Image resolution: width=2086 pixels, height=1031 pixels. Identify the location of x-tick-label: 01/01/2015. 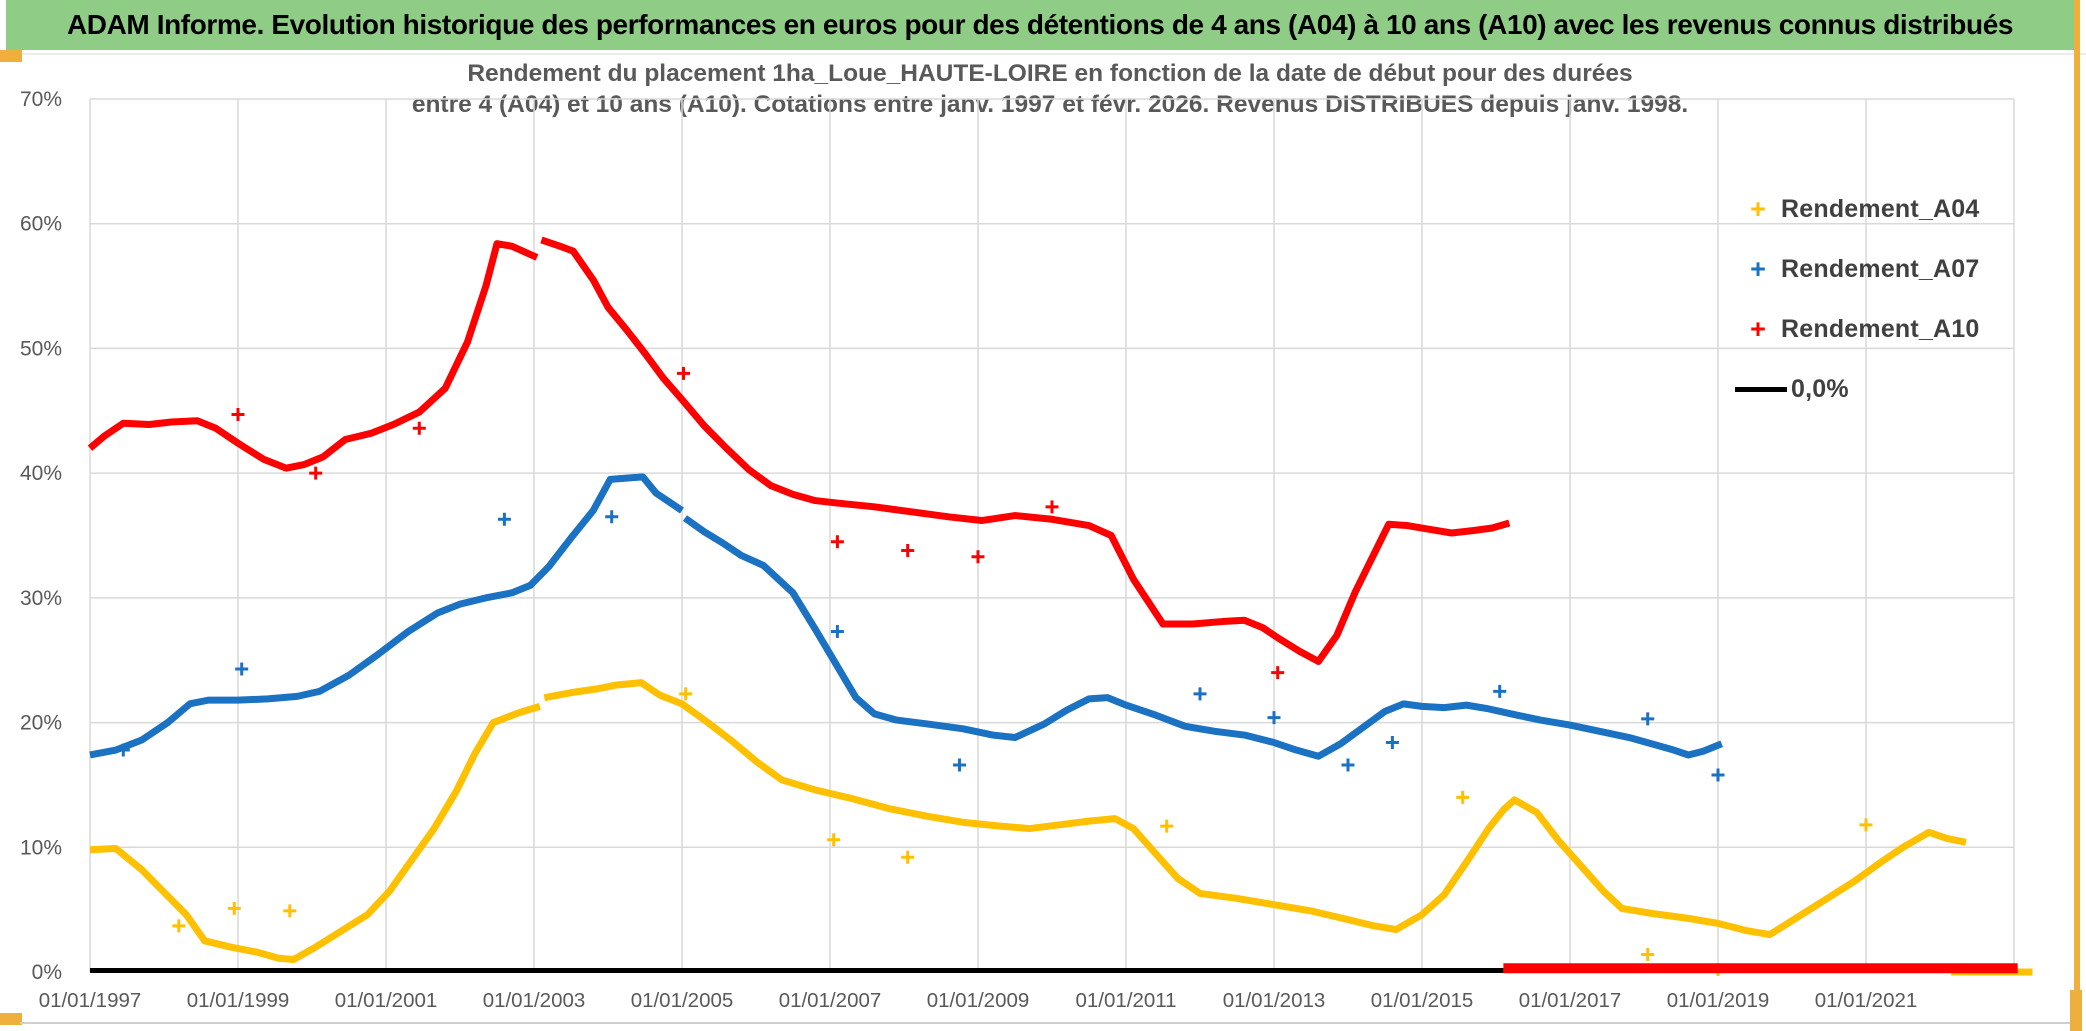
(1422, 1000).